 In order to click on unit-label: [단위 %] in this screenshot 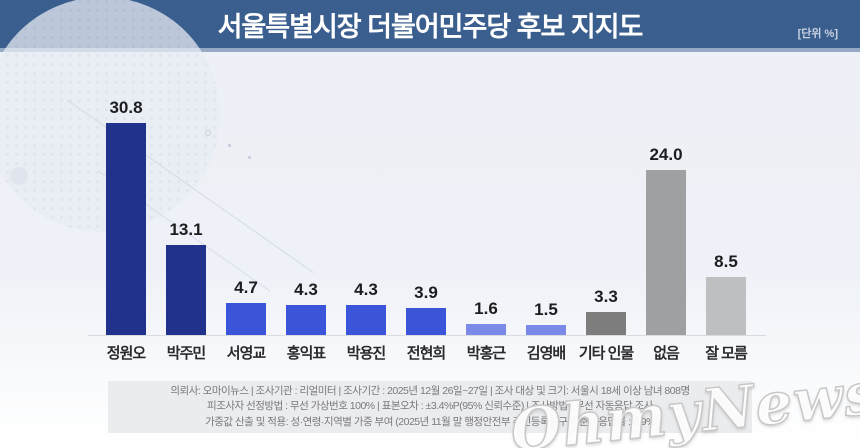, I will do `click(817, 34)`.